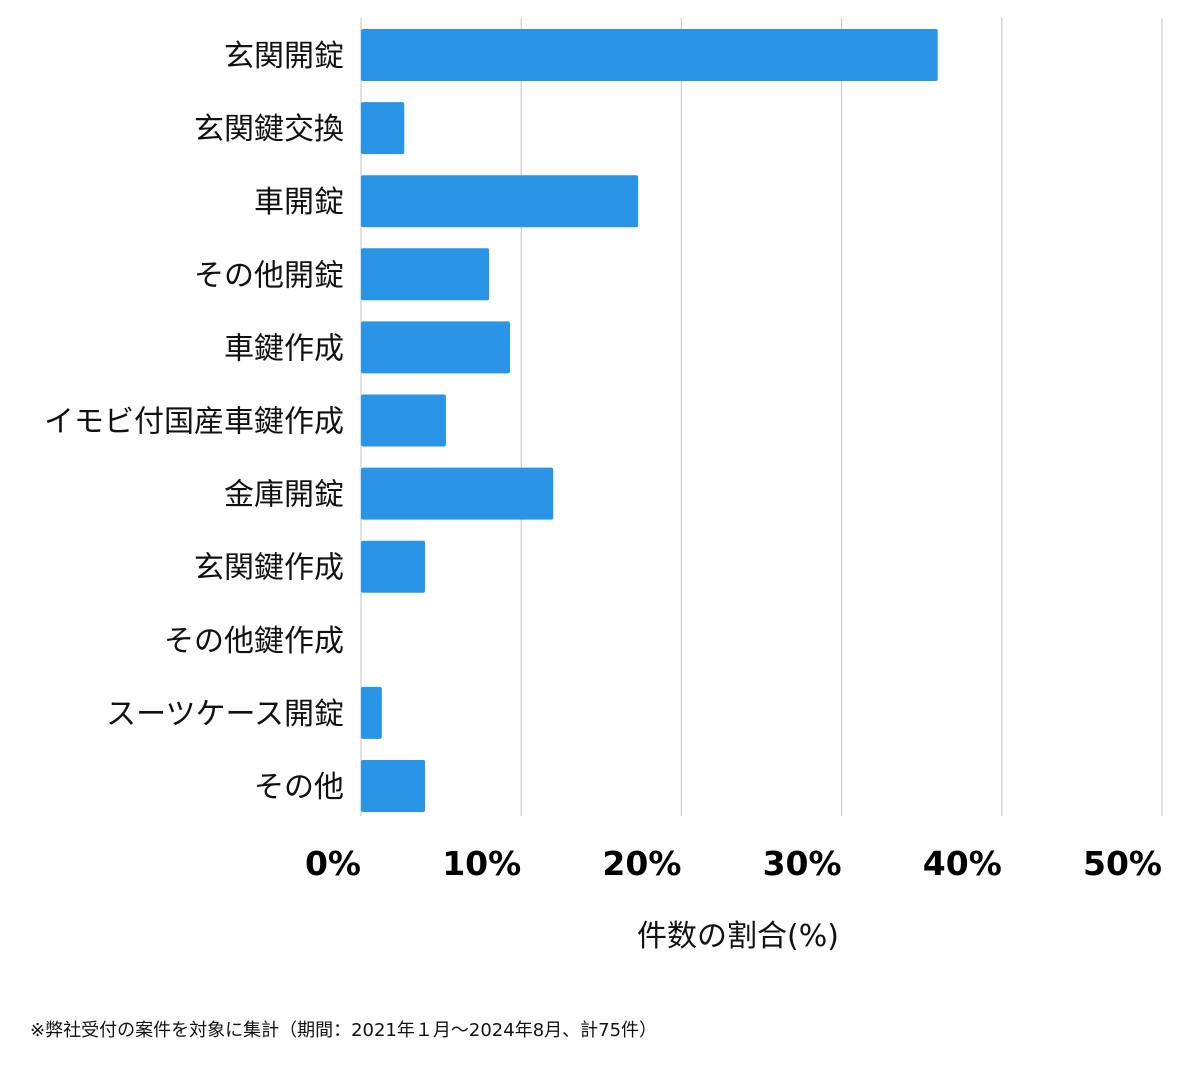  What do you see at coordinates (254, 641) in the screenshot?
I see `category-label-8: その他鍵作成` at bounding box center [254, 641].